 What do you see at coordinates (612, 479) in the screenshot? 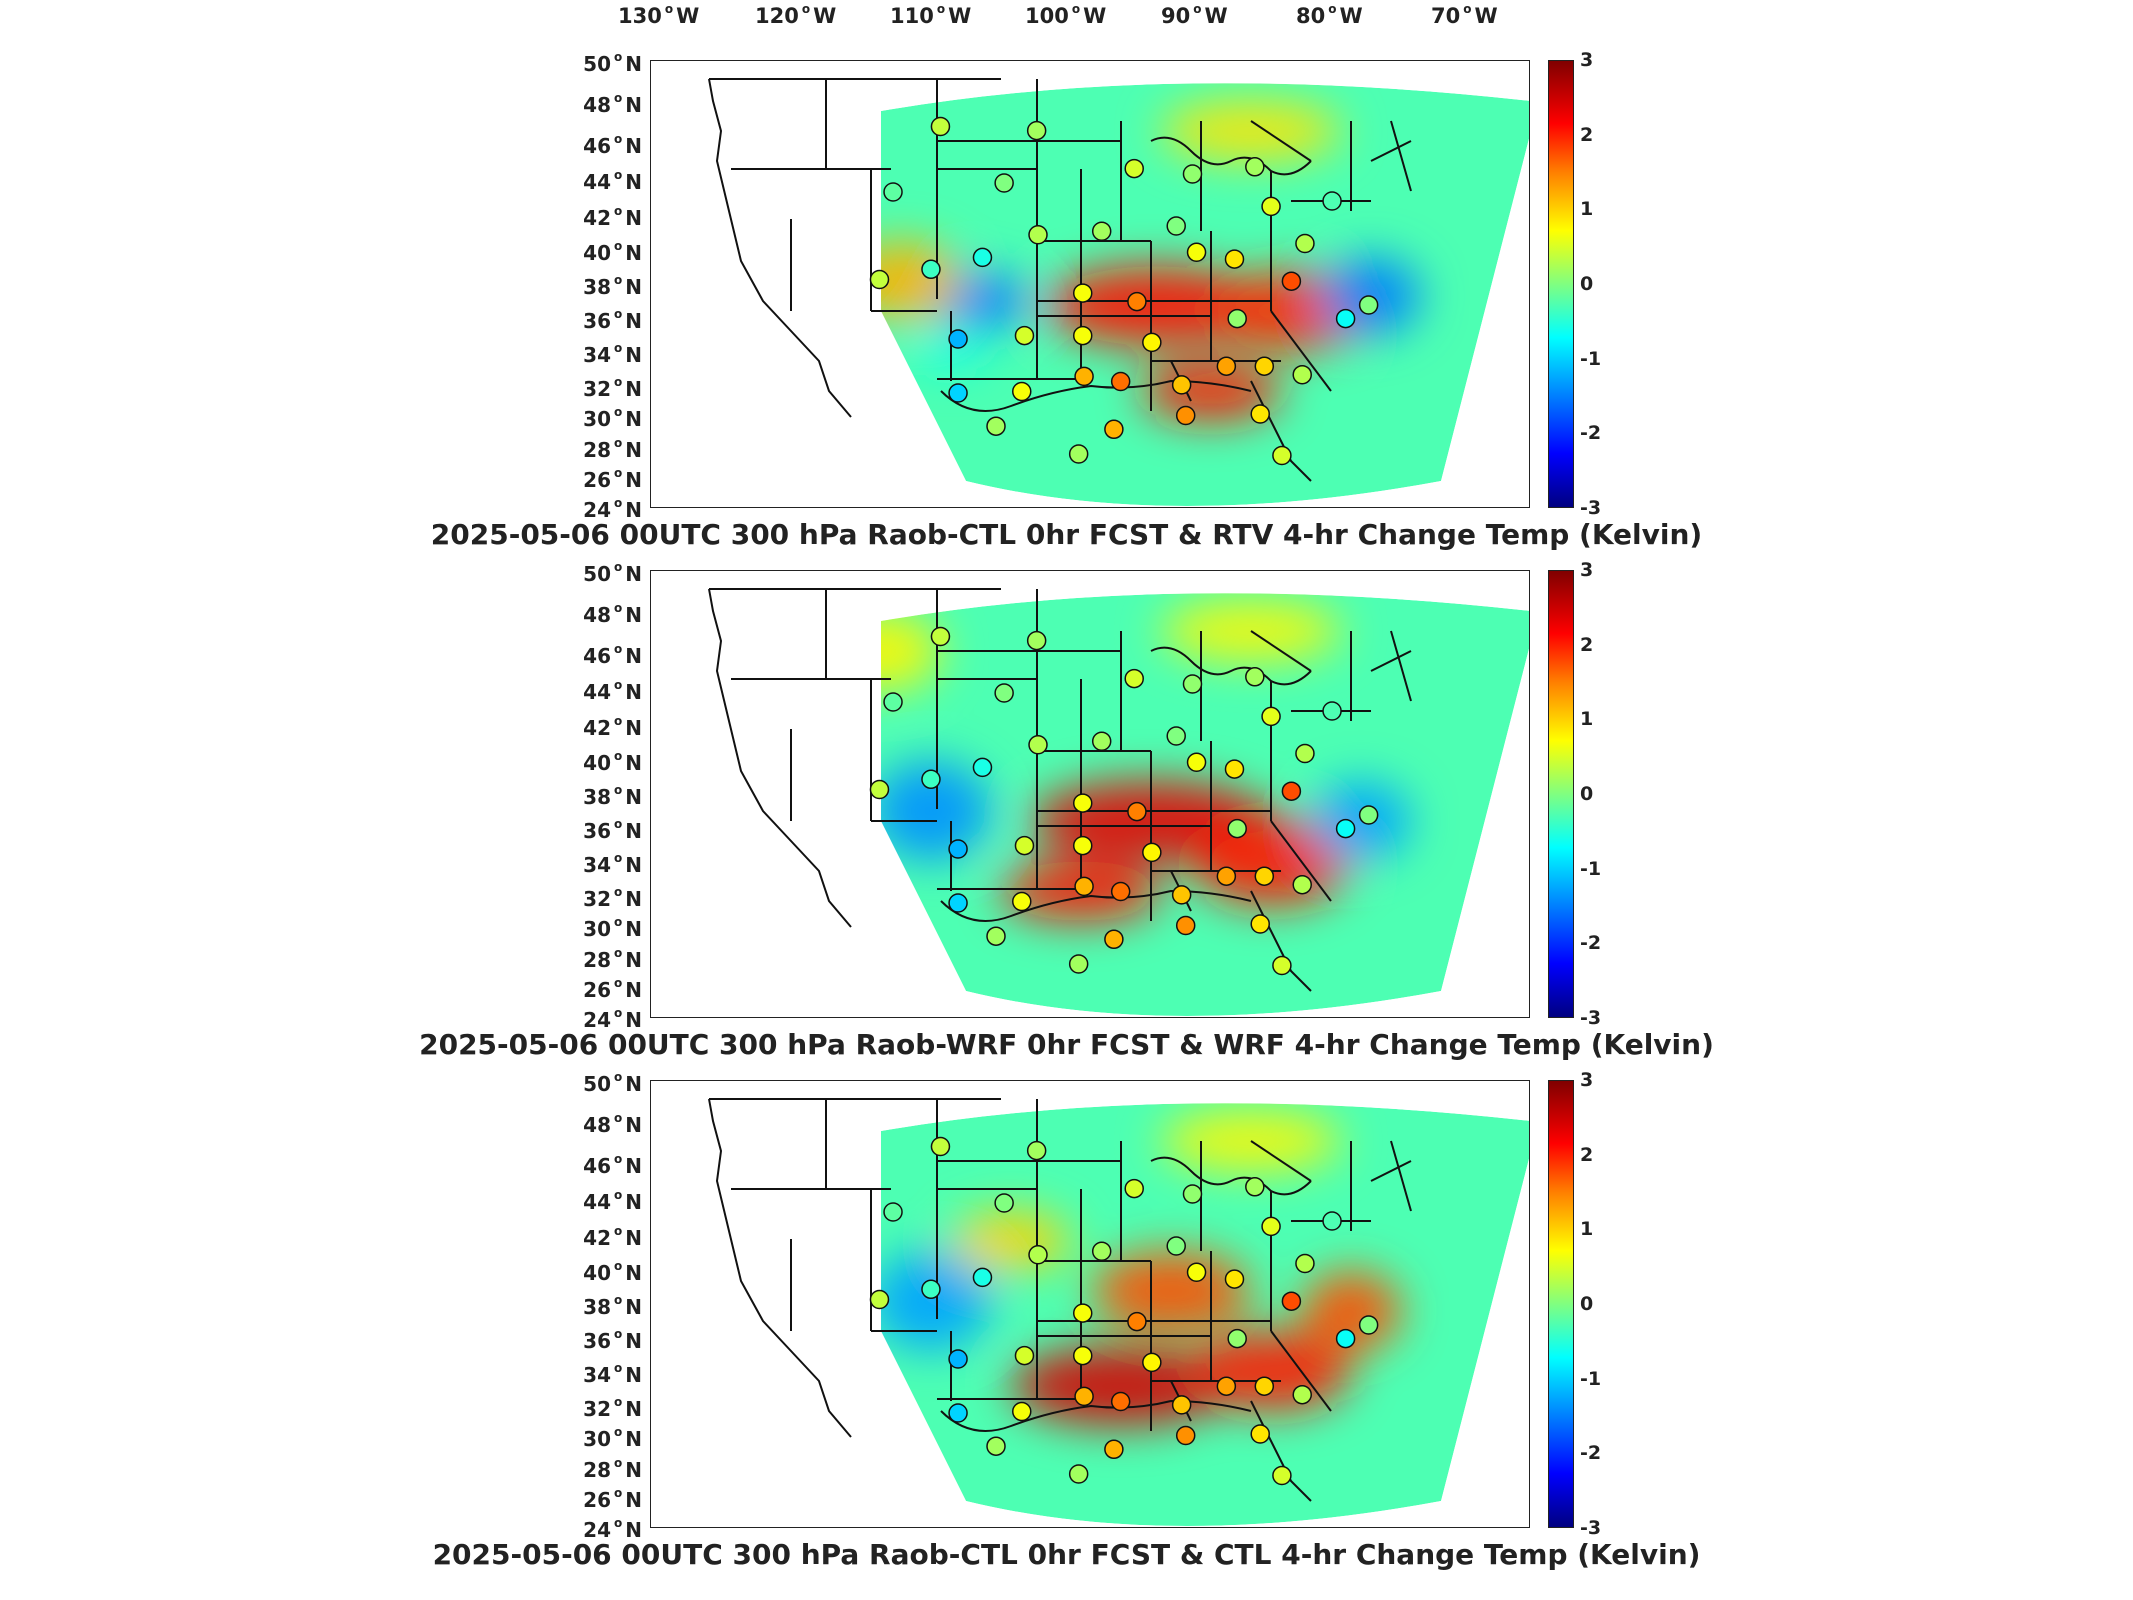
I see `lat-tick-label: 26 o N` at bounding box center [612, 479].